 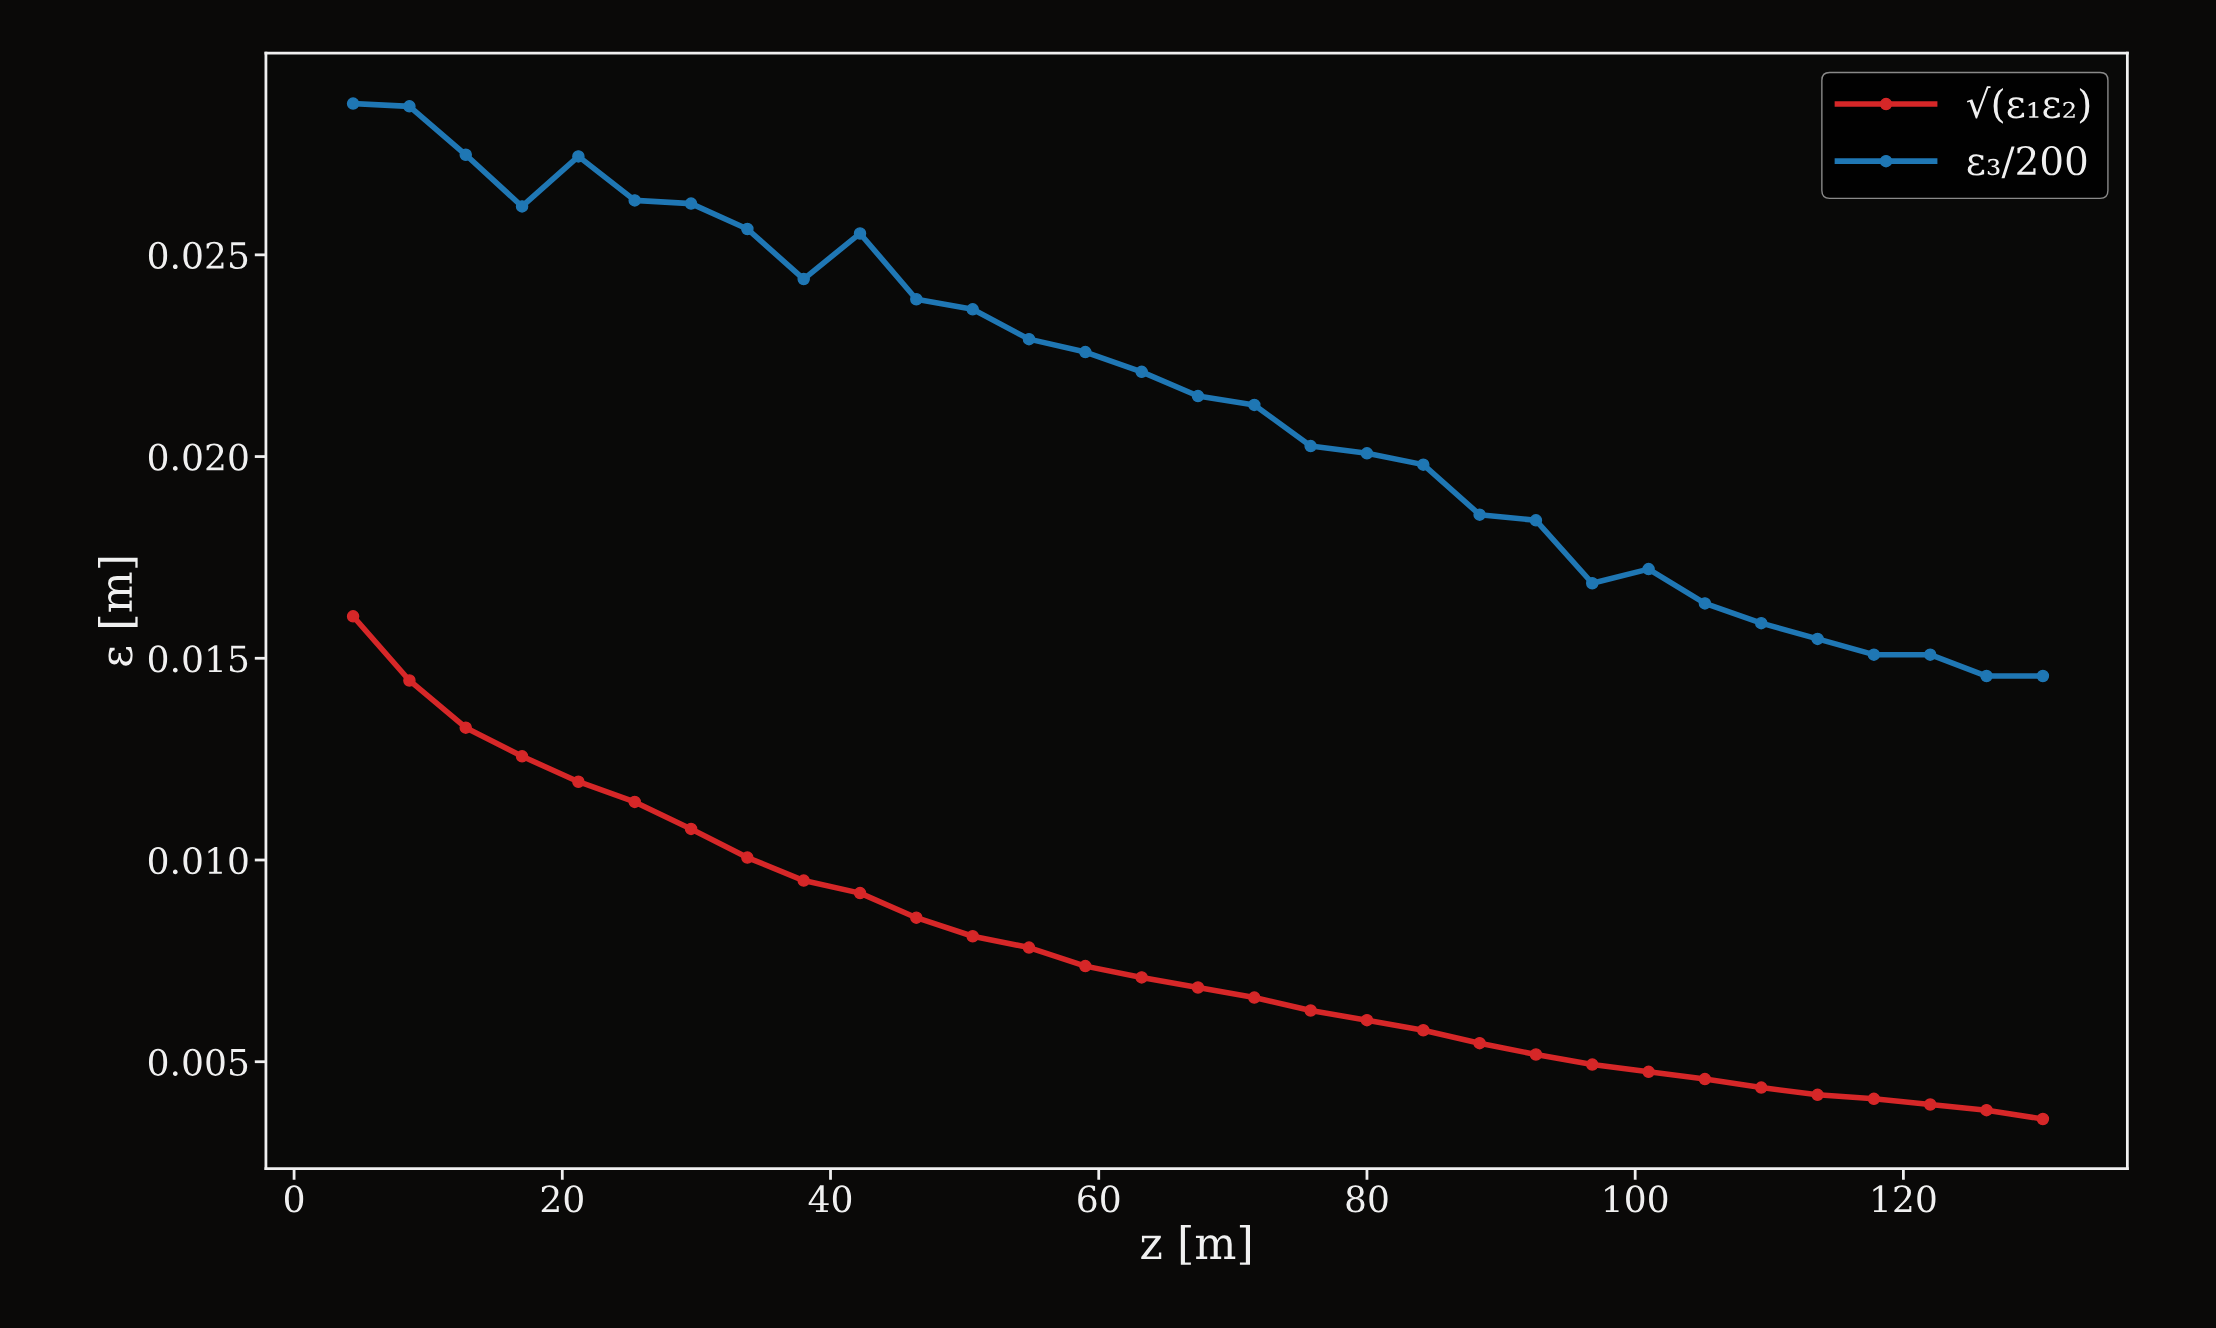 I want to click on x-tick-label: 20, so click(x=562, y=1199).